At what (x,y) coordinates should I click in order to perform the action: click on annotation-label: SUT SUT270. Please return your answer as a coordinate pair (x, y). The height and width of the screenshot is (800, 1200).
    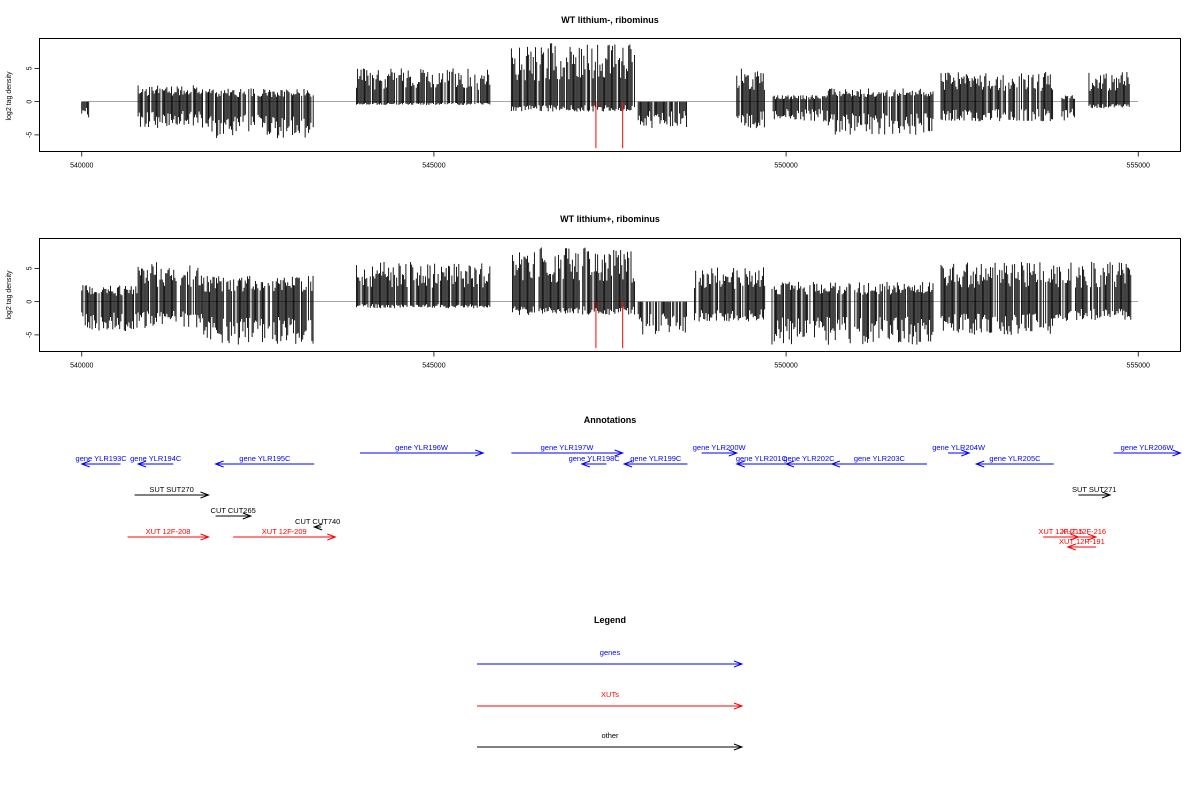
    Looking at the image, I should click on (171, 489).